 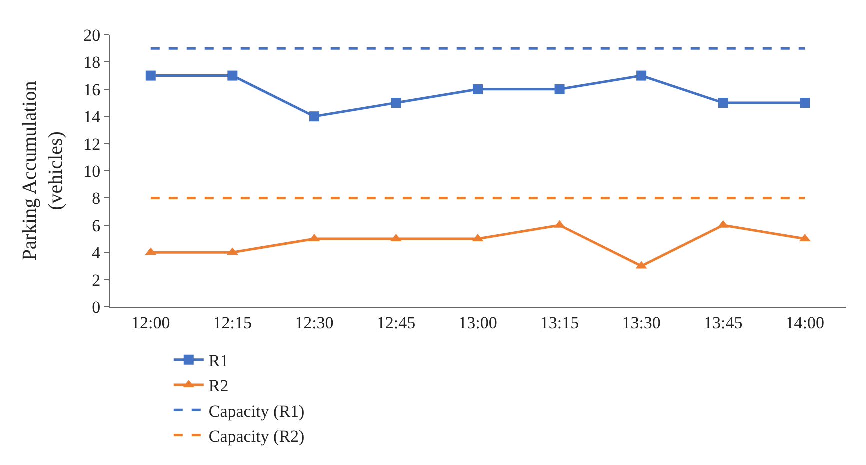 I want to click on y-axis-title: Parking Accumulation (vehicles), so click(x=43, y=171).